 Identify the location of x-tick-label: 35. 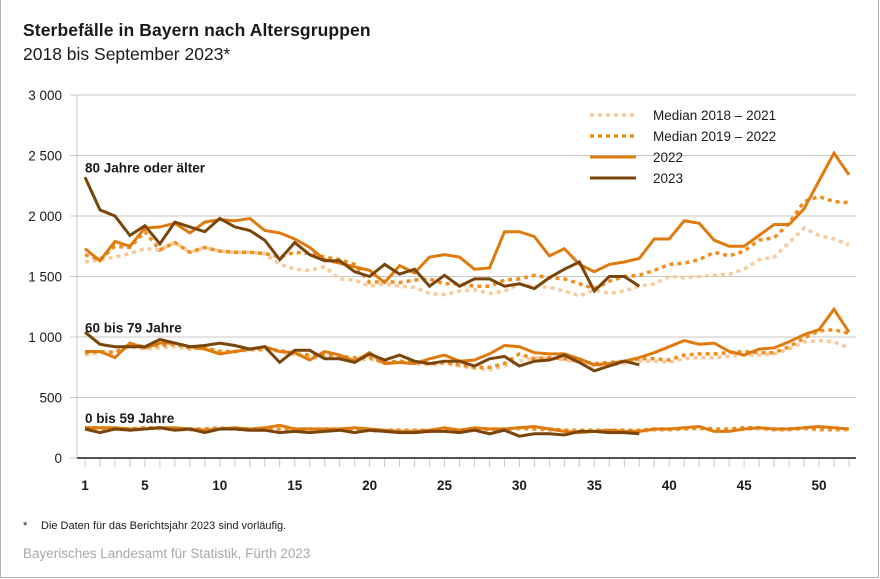
(595, 485).